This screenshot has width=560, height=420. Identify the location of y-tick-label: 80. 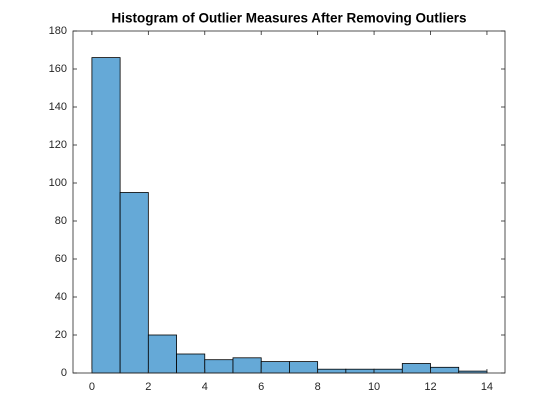
(61, 221).